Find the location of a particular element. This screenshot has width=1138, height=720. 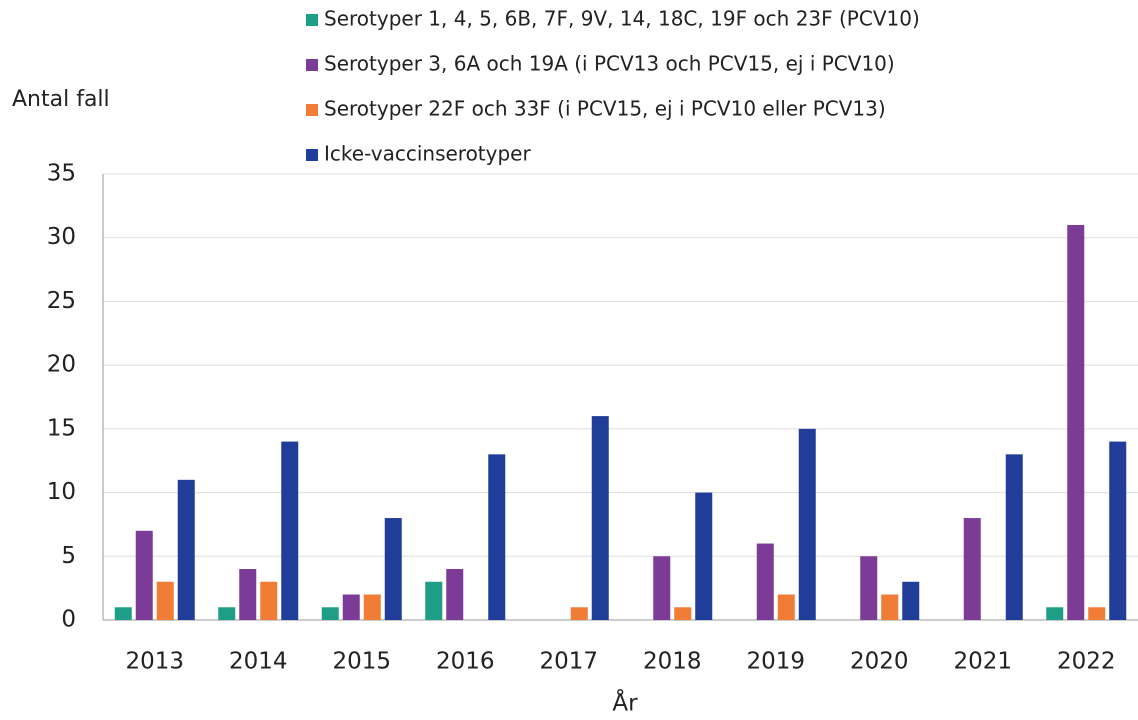

x-tick-label: 2016 is located at coordinates (465, 662).